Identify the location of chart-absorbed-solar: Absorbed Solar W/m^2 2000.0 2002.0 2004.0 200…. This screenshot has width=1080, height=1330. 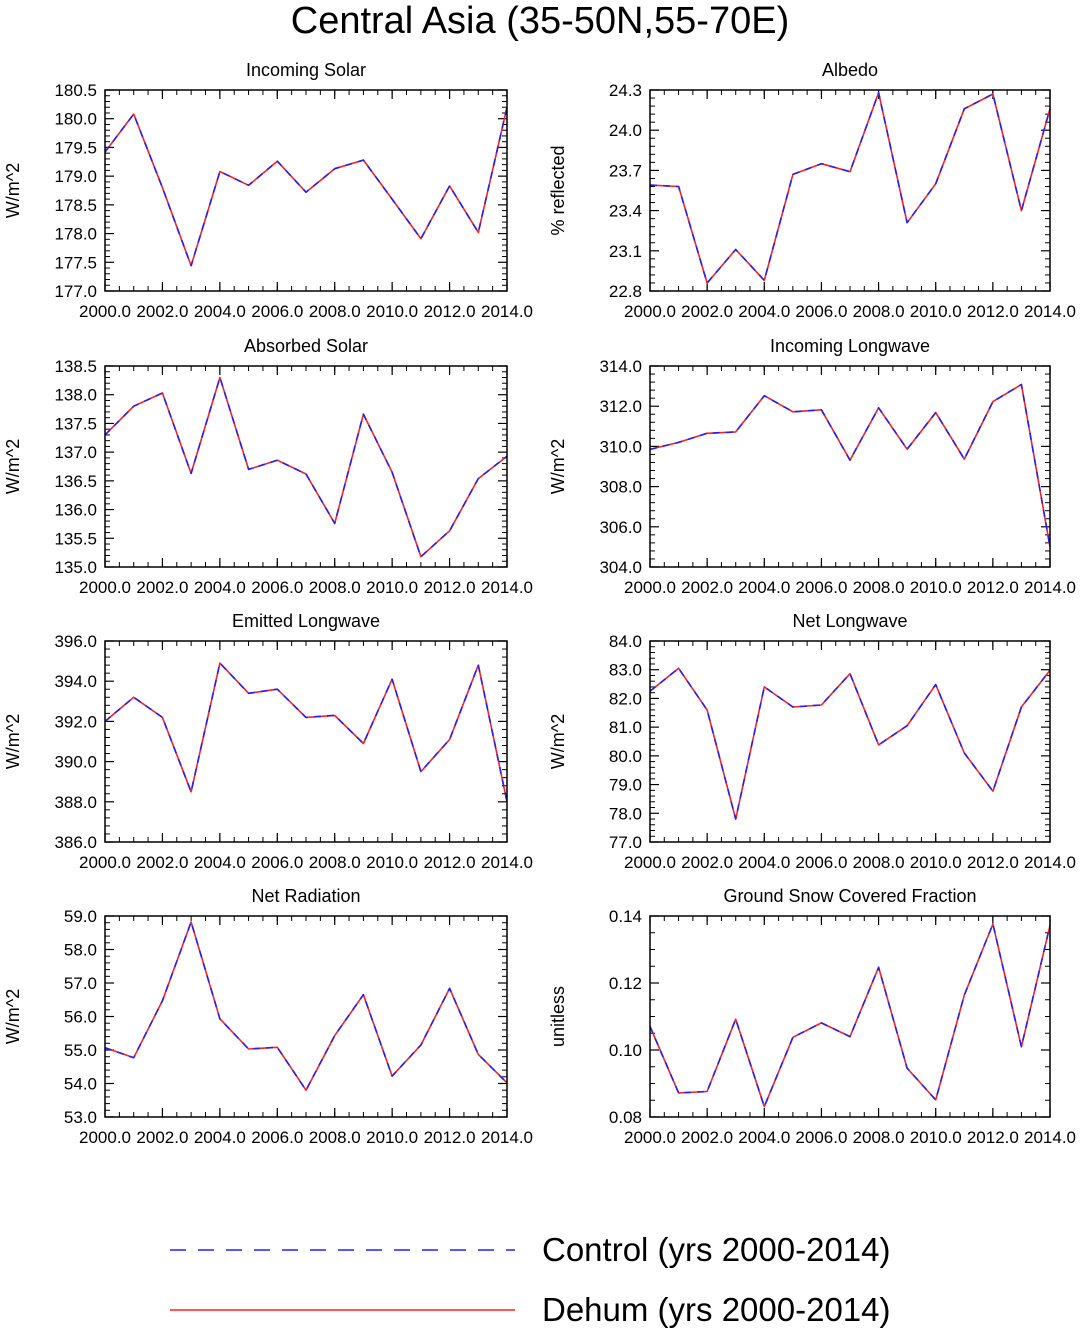
(268, 466).